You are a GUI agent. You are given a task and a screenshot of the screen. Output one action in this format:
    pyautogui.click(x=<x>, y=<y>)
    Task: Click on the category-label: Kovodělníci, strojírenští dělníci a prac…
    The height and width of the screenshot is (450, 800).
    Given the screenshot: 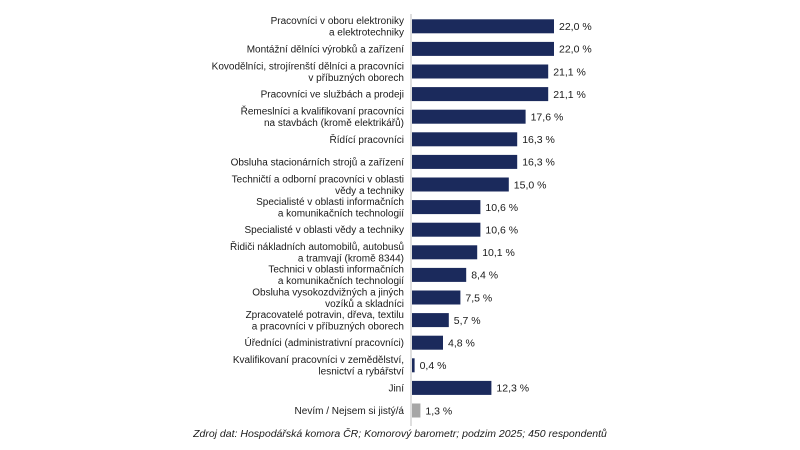 What is the action you would take?
    pyautogui.click(x=308, y=72)
    